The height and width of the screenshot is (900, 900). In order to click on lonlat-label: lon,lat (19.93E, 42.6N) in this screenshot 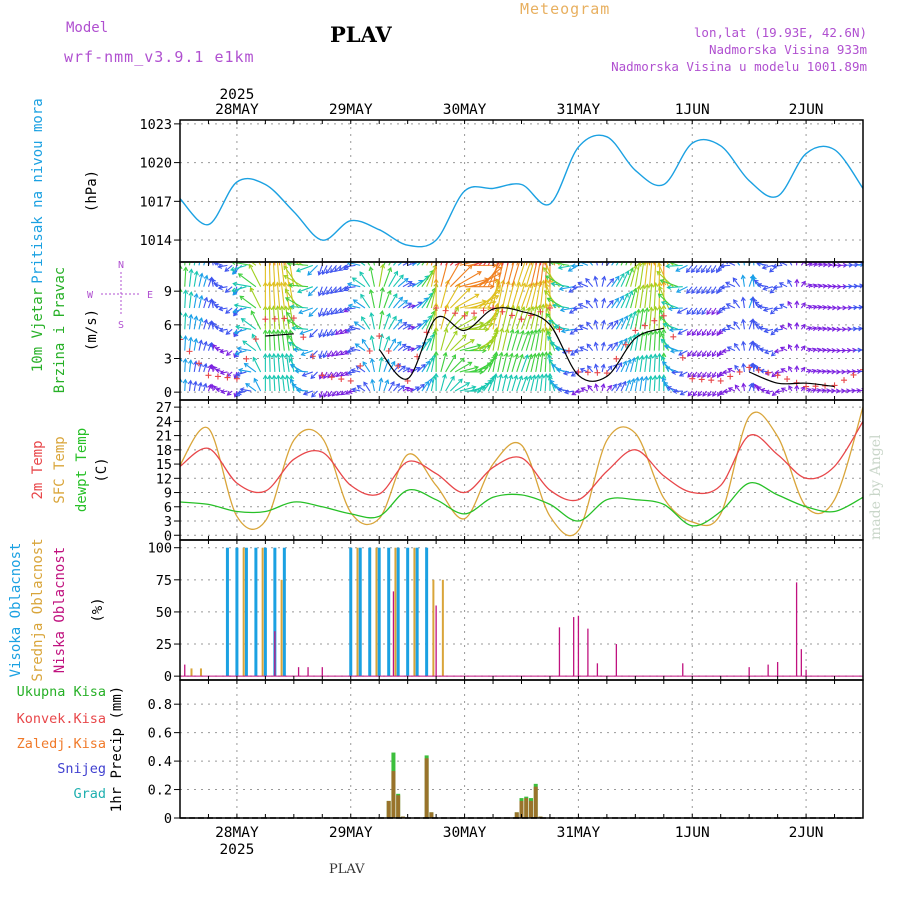, I will do `click(780, 32)`.